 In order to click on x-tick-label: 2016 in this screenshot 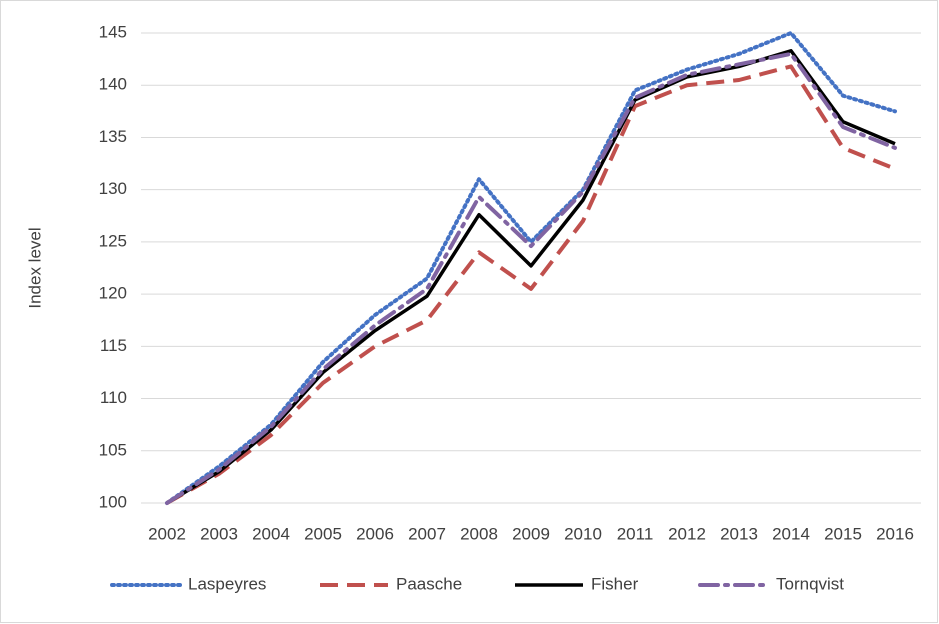, I will do `click(895, 533)`.